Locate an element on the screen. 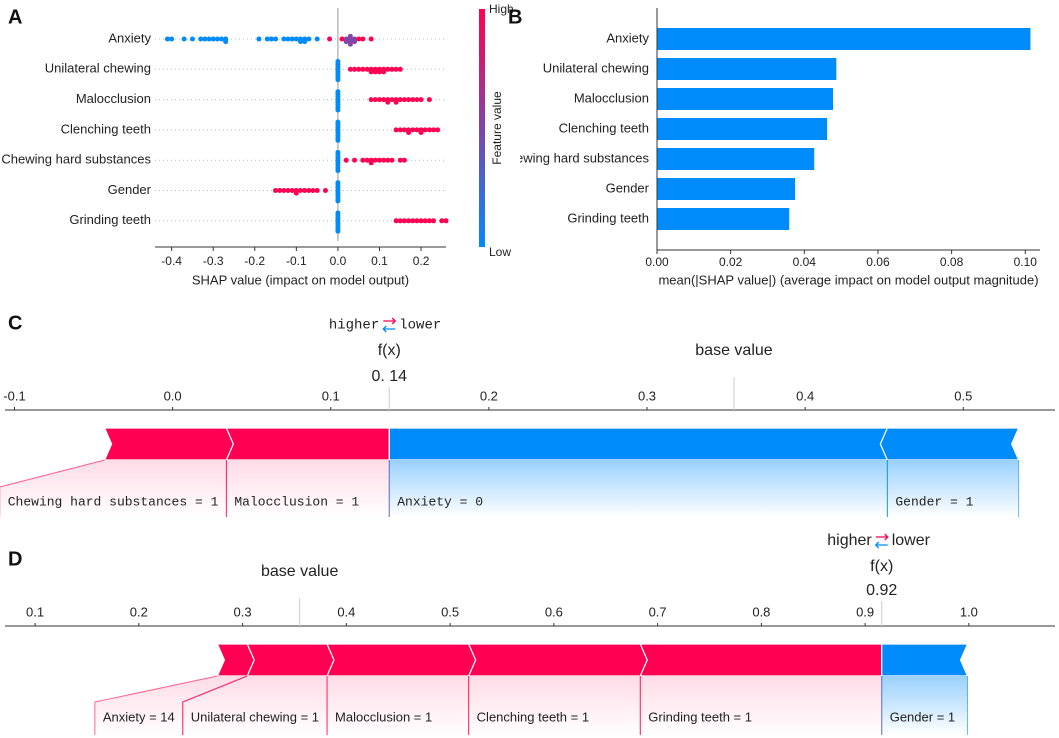 The image size is (1059, 738). fx-label: f(x) is located at coordinates (389, 350).